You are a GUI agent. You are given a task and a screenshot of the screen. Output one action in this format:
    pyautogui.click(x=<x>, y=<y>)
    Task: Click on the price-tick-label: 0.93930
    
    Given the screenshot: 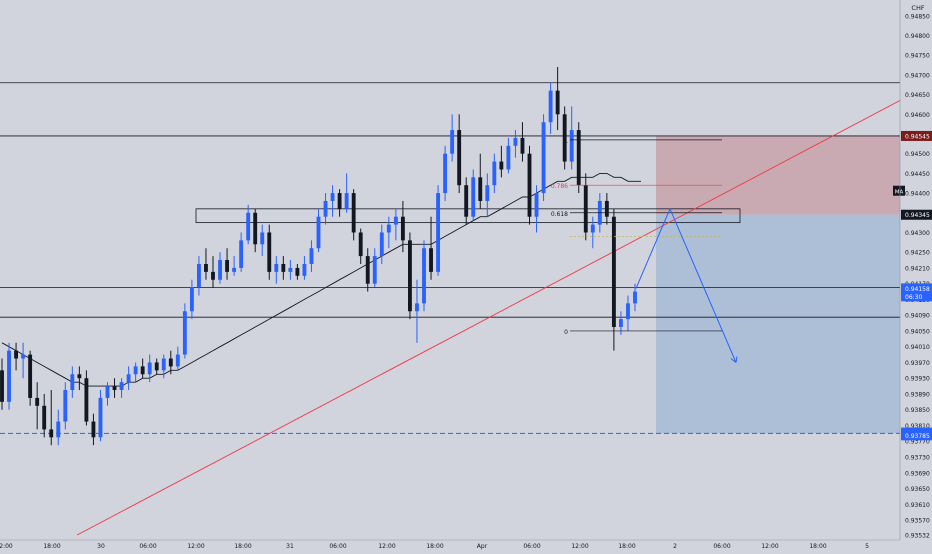 What is the action you would take?
    pyautogui.click(x=917, y=379)
    